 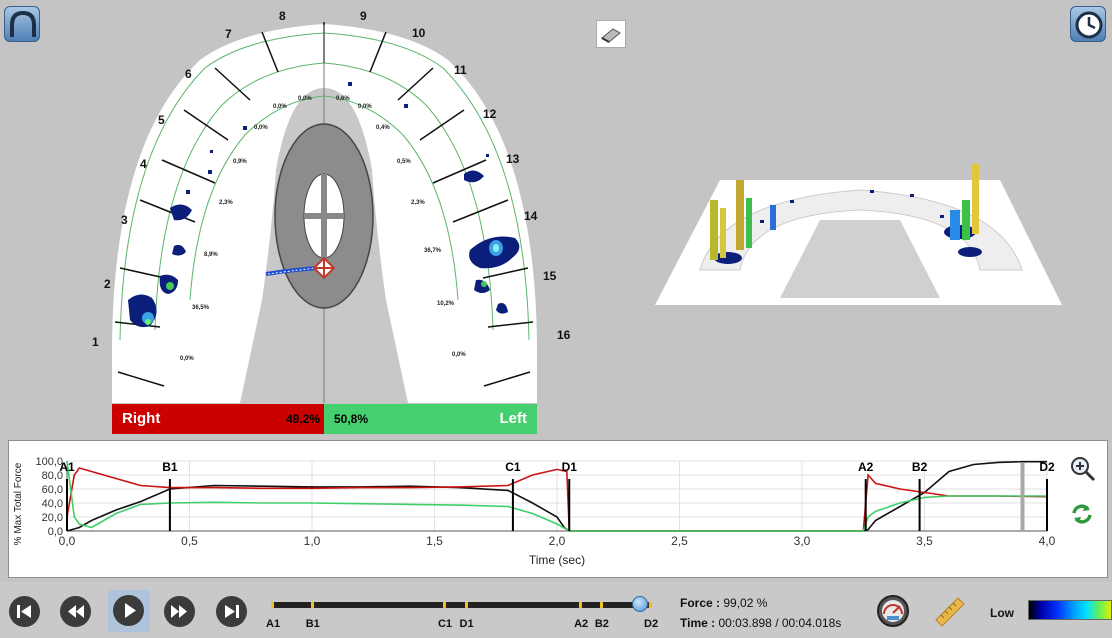 I want to click on tooth-number: 14, so click(x=531, y=216).